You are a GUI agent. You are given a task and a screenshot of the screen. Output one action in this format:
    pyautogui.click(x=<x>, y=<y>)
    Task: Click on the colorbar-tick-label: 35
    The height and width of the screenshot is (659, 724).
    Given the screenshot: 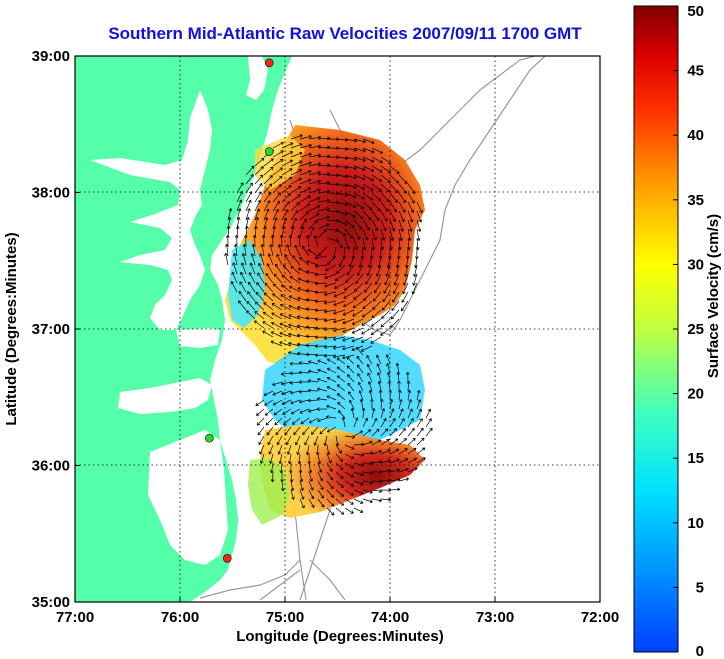 What is the action you would take?
    pyautogui.click(x=695, y=200)
    